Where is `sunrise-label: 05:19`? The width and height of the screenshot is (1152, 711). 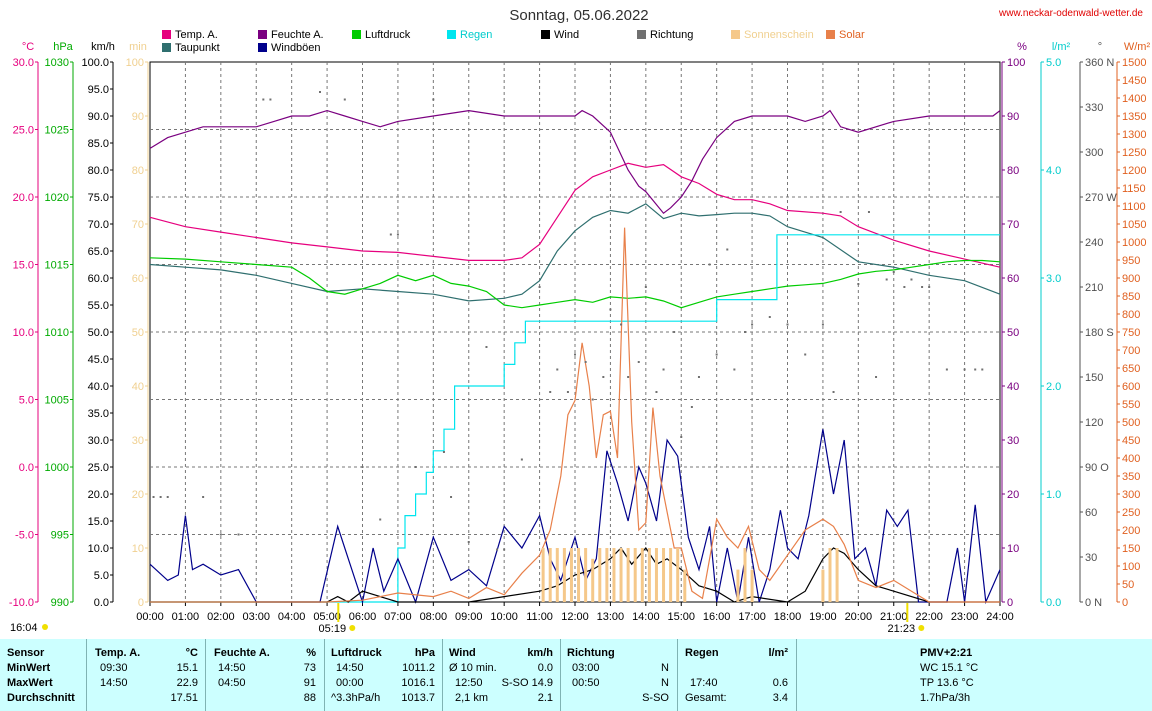 sunrise-label: 05:19 is located at coordinates (333, 629).